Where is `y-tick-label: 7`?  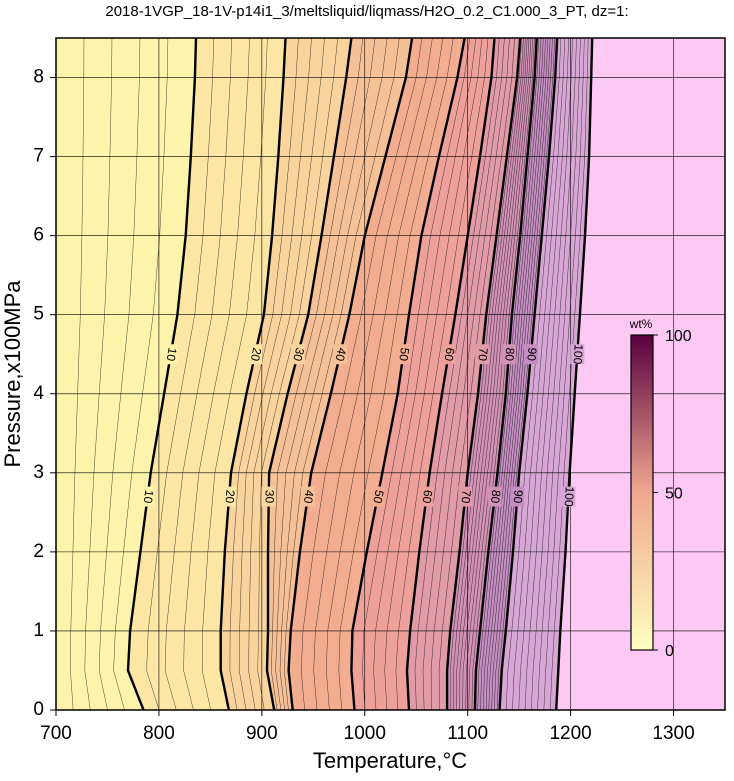
y-tick-label: 7 is located at coordinates (38, 156).